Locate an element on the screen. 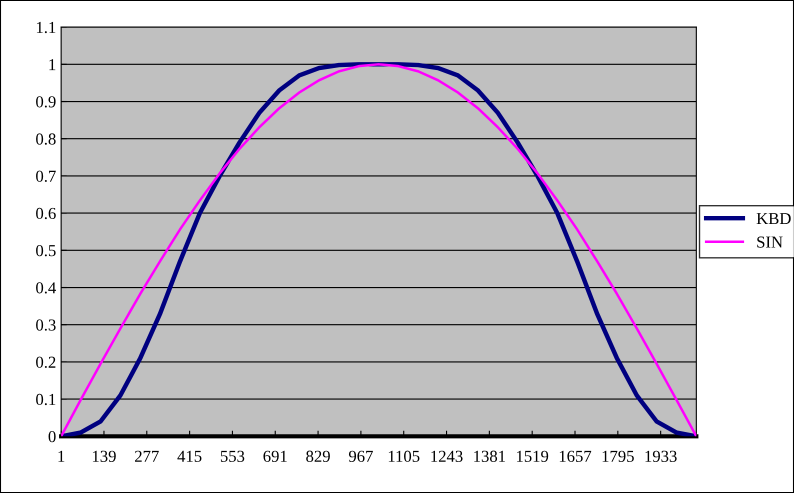 The image size is (794, 493). y-tick-label: 1 is located at coordinates (52, 64).